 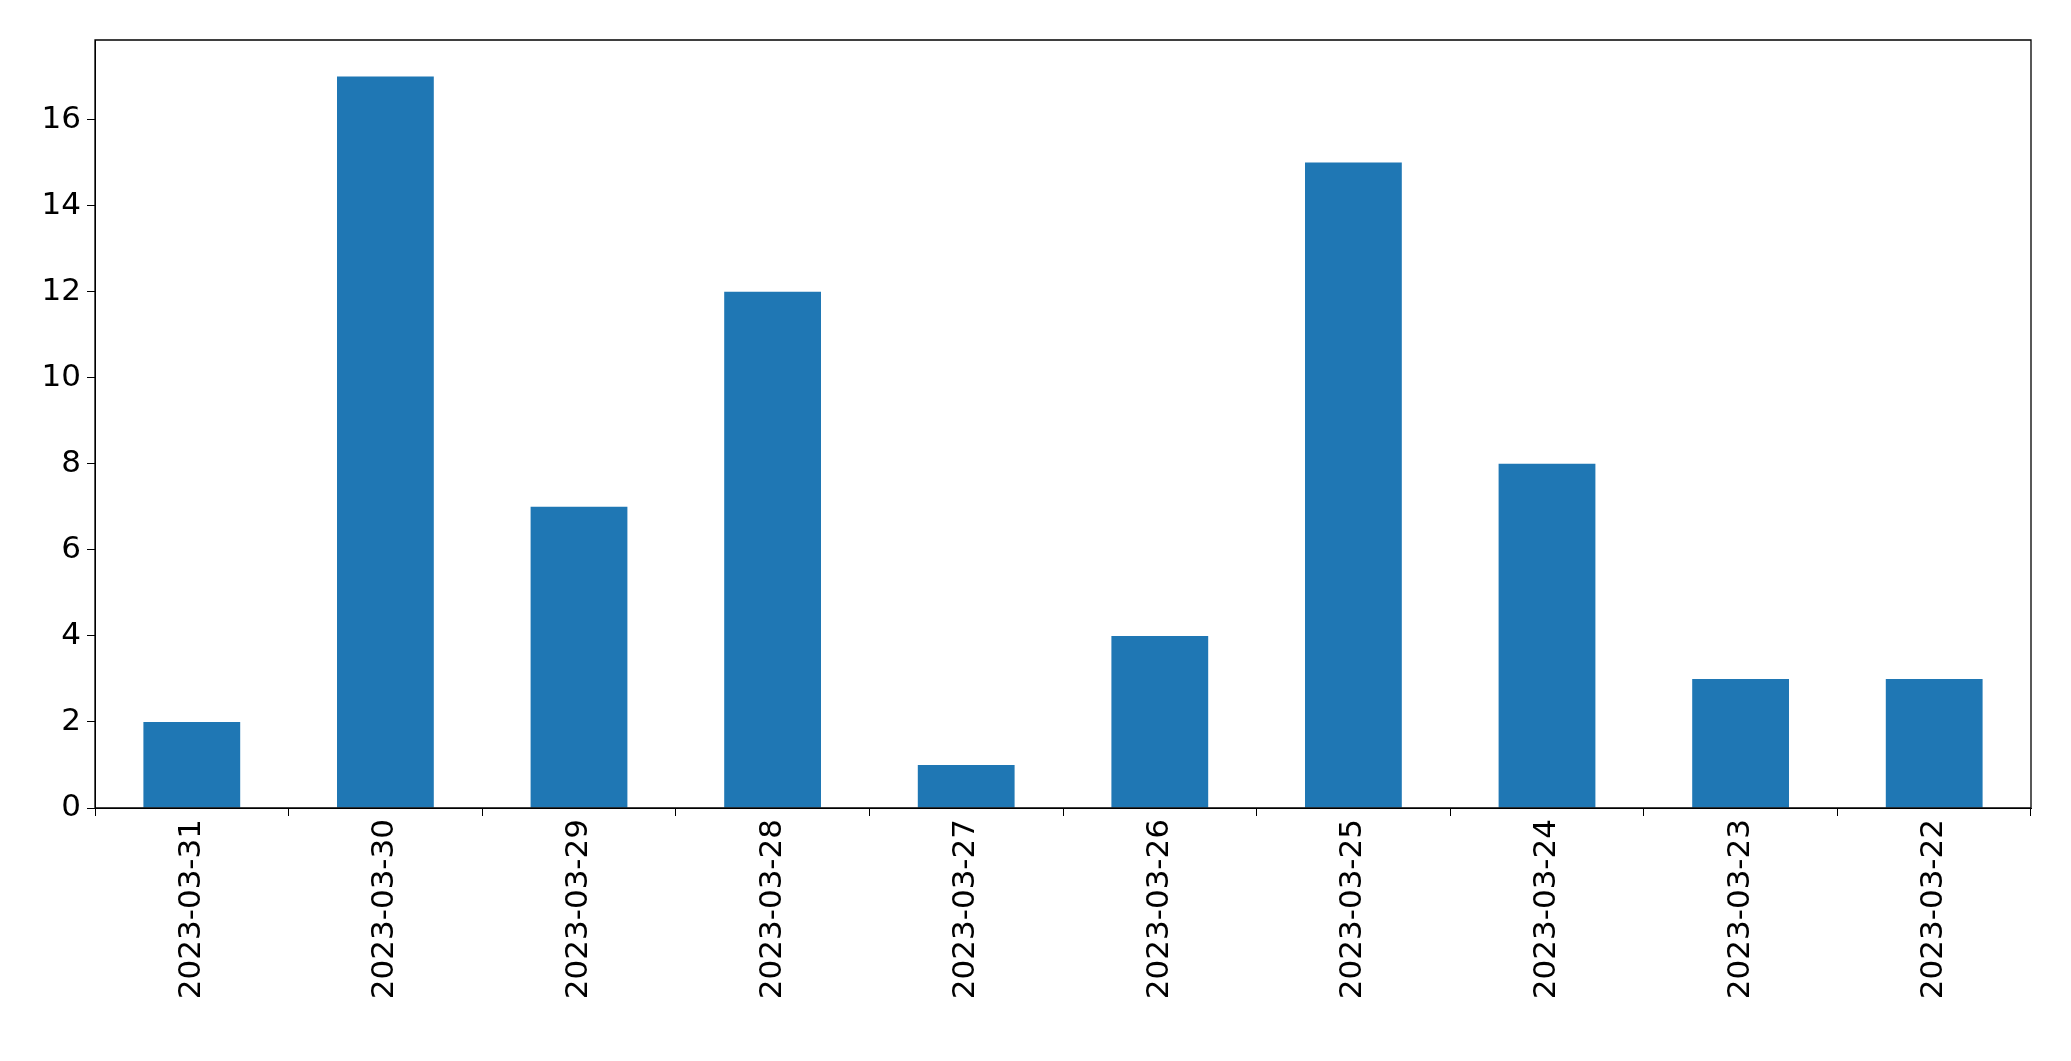 What do you see at coordinates (1350, 909) in the screenshot?
I see `x-tick-label: 2023-03-25` at bounding box center [1350, 909].